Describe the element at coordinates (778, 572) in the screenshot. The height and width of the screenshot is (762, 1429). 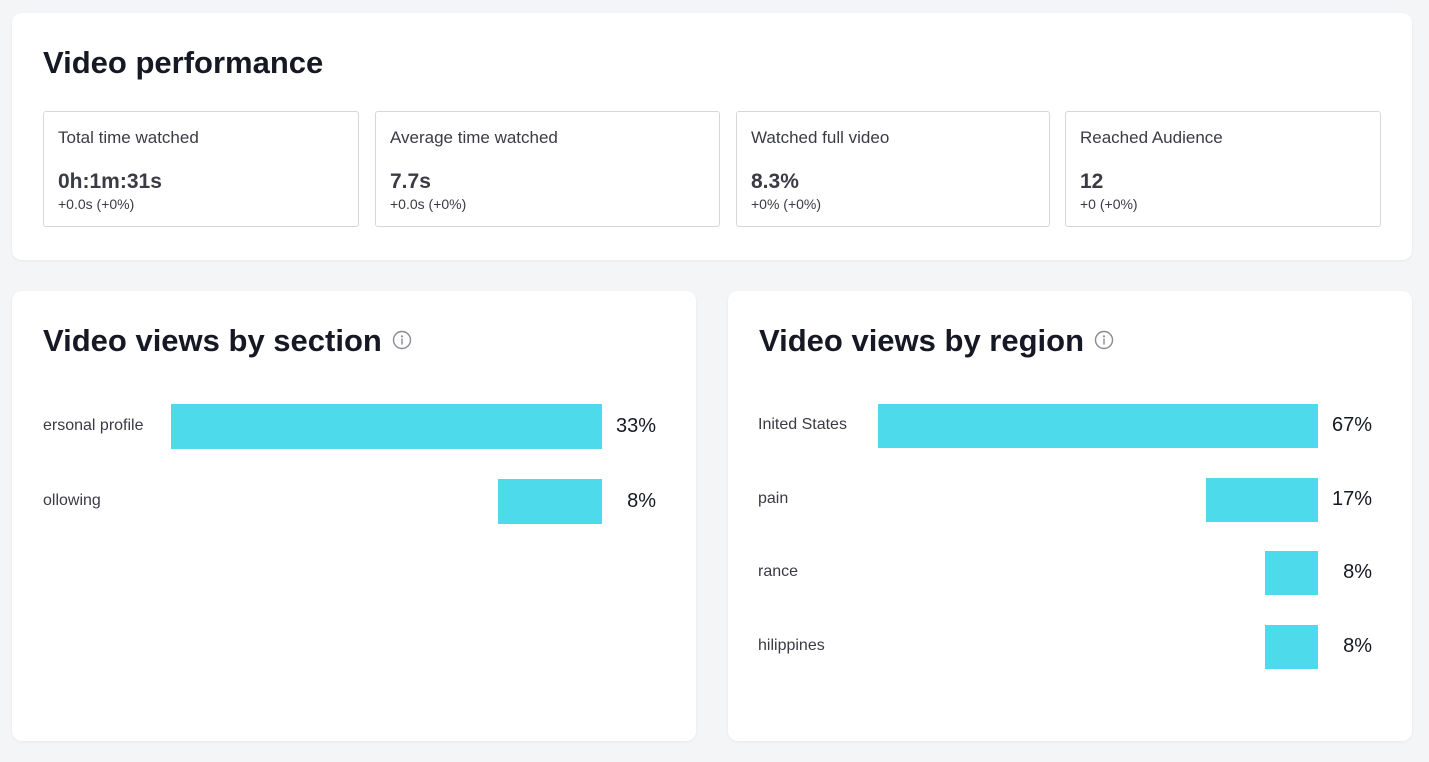
I see `bar-label: rance` at that location.